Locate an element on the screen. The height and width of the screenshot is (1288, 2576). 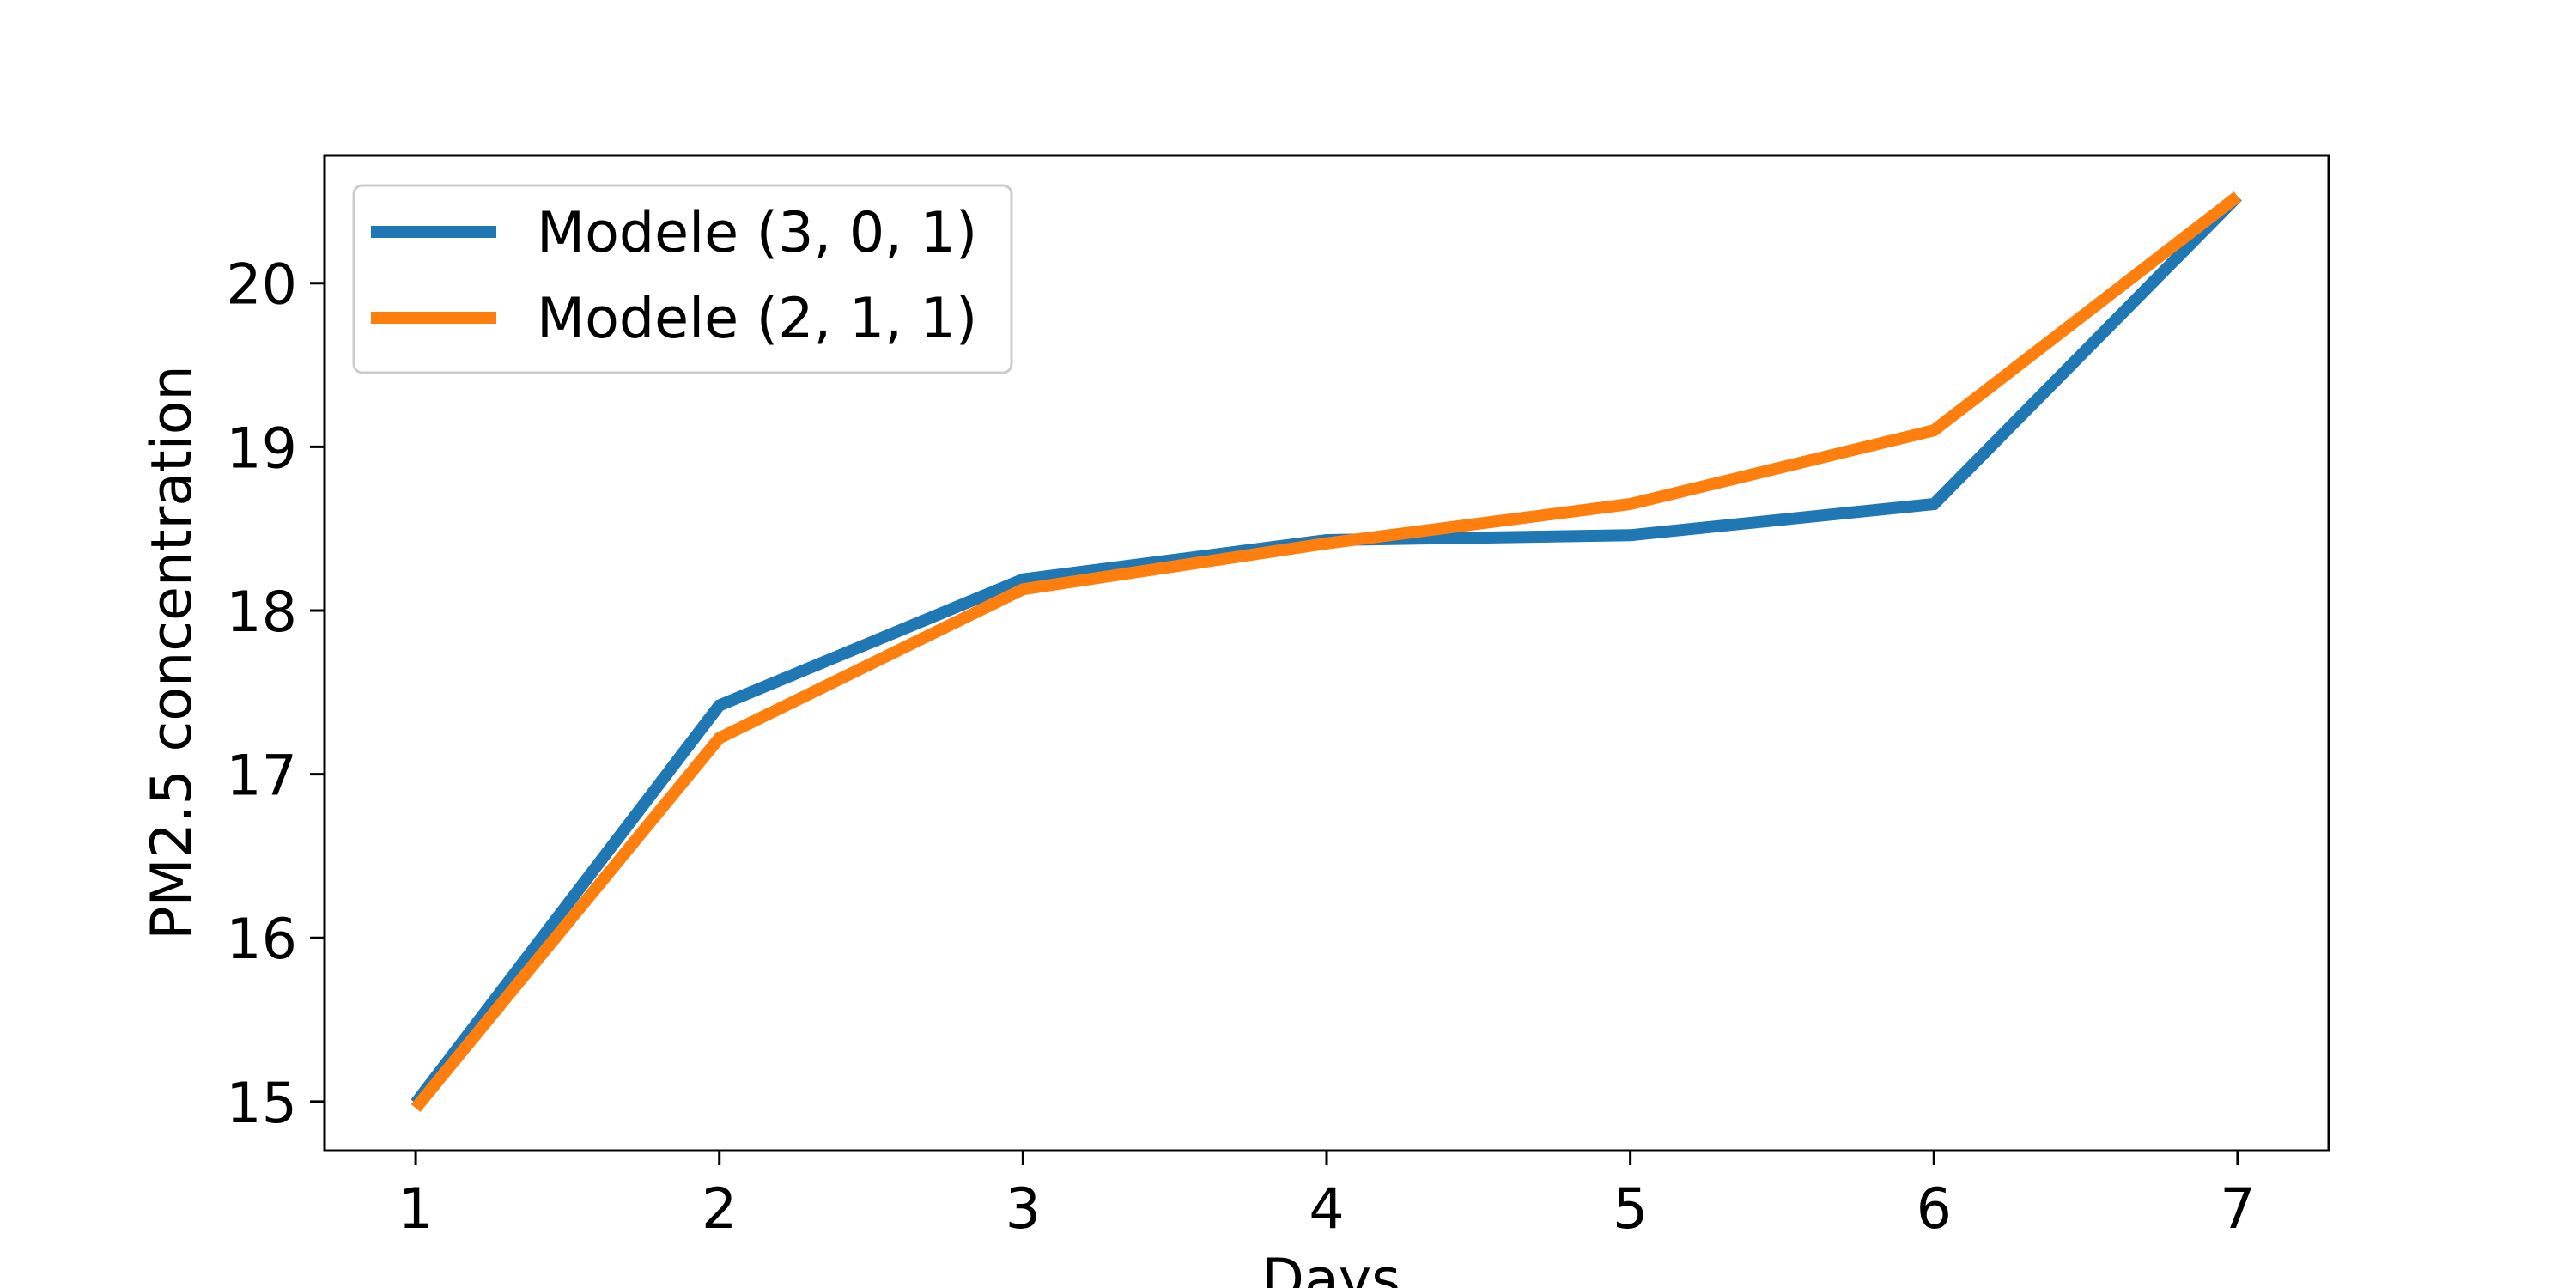
y-tick-label: 20 is located at coordinates (261, 285).